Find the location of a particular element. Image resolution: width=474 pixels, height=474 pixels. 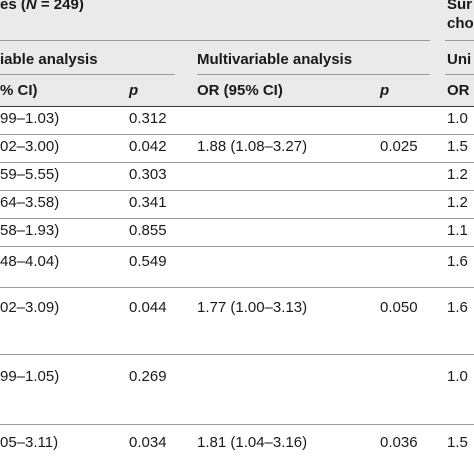

cell-mv-p: 0.036 is located at coordinates (399, 442).